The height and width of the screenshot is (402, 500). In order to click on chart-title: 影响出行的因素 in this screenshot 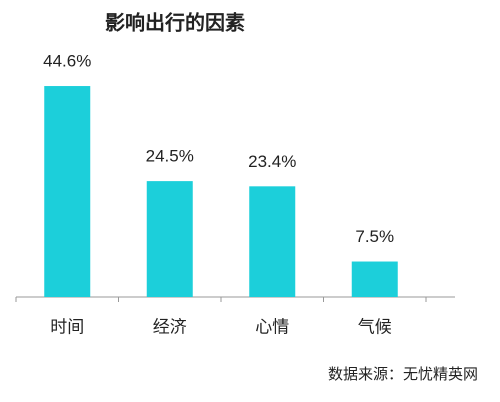, I will do `click(175, 22)`.